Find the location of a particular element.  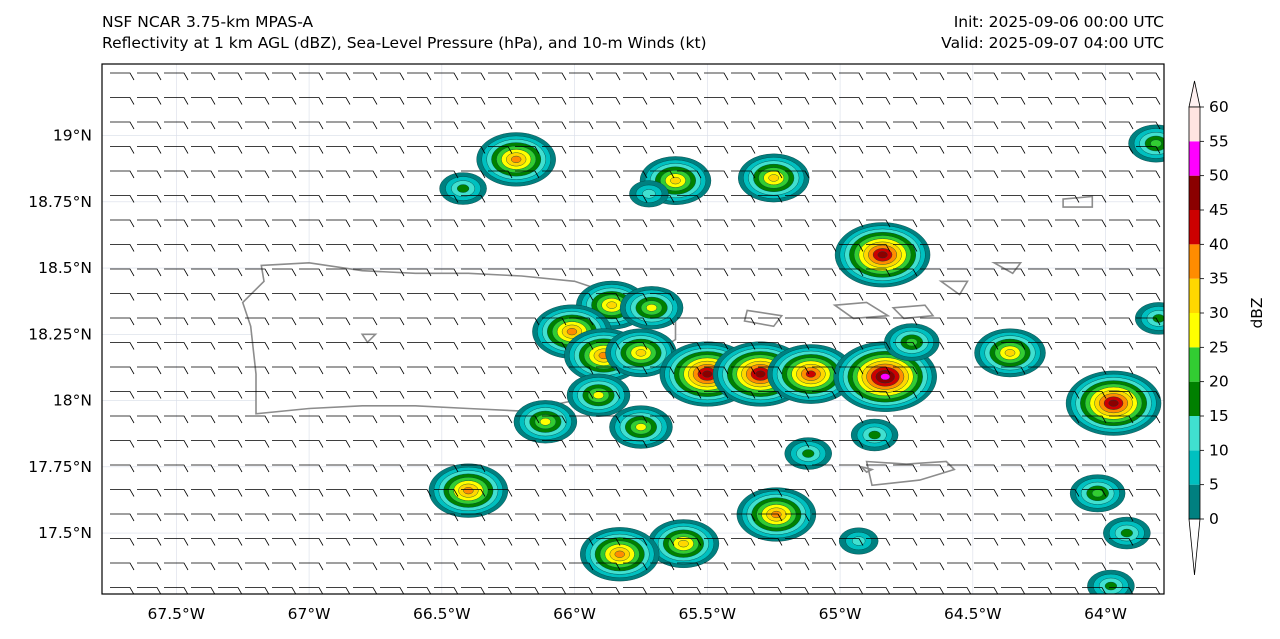

st-thomas-coastline is located at coordinates (861, 310).